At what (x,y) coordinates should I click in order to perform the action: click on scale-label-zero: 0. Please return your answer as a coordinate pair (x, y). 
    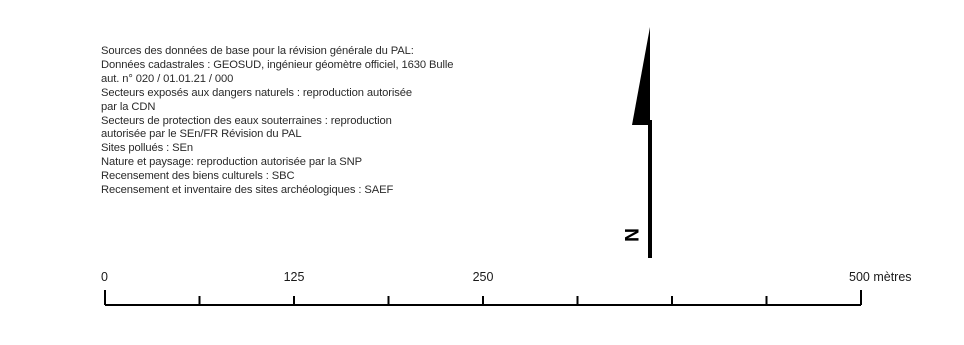
    Looking at the image, I should click on (104, 277).